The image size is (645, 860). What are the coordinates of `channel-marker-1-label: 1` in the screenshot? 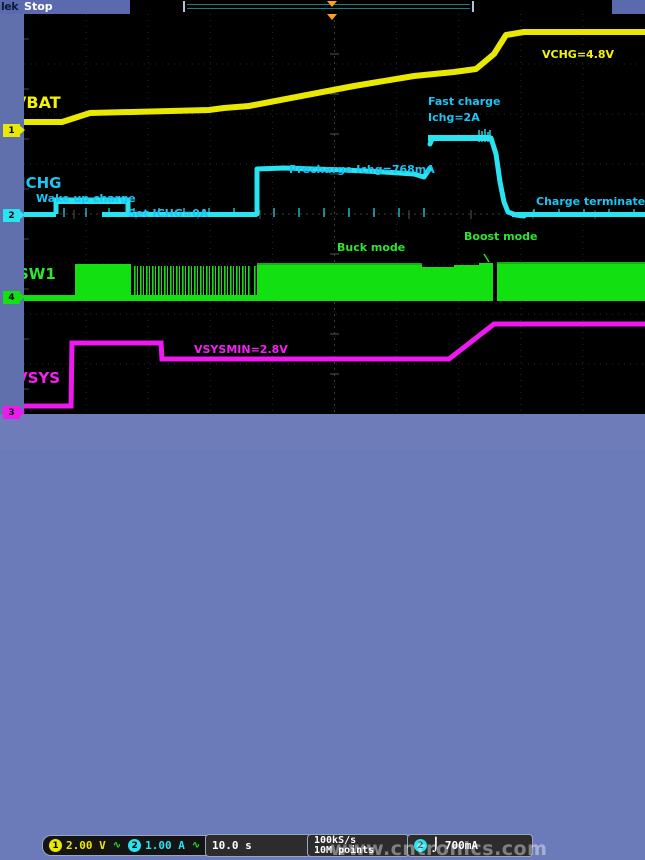 It's located at (11, 130).